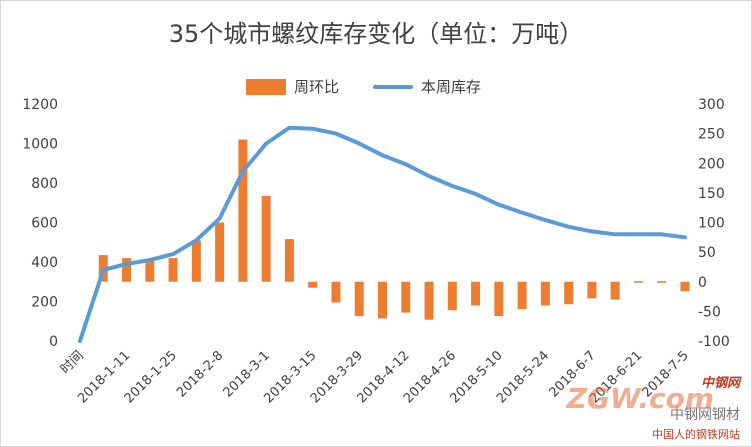 The width and height of the screenshot is (752, 447). Describe the element at coordinates (665, 374) in the screenshot. I see `x-tick-label: 2018-7-5` at that location.